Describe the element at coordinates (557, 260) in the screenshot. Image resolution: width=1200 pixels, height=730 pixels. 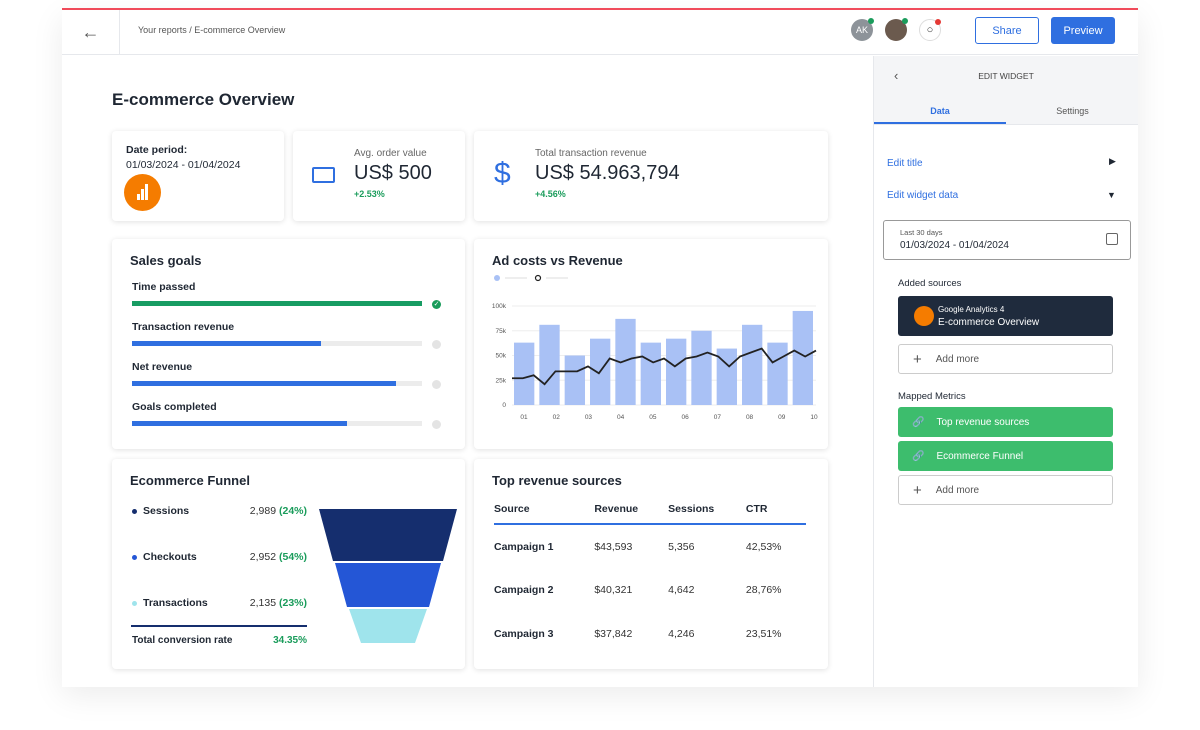
I see `chart-title: Ad costs vs Revenue` at that location.